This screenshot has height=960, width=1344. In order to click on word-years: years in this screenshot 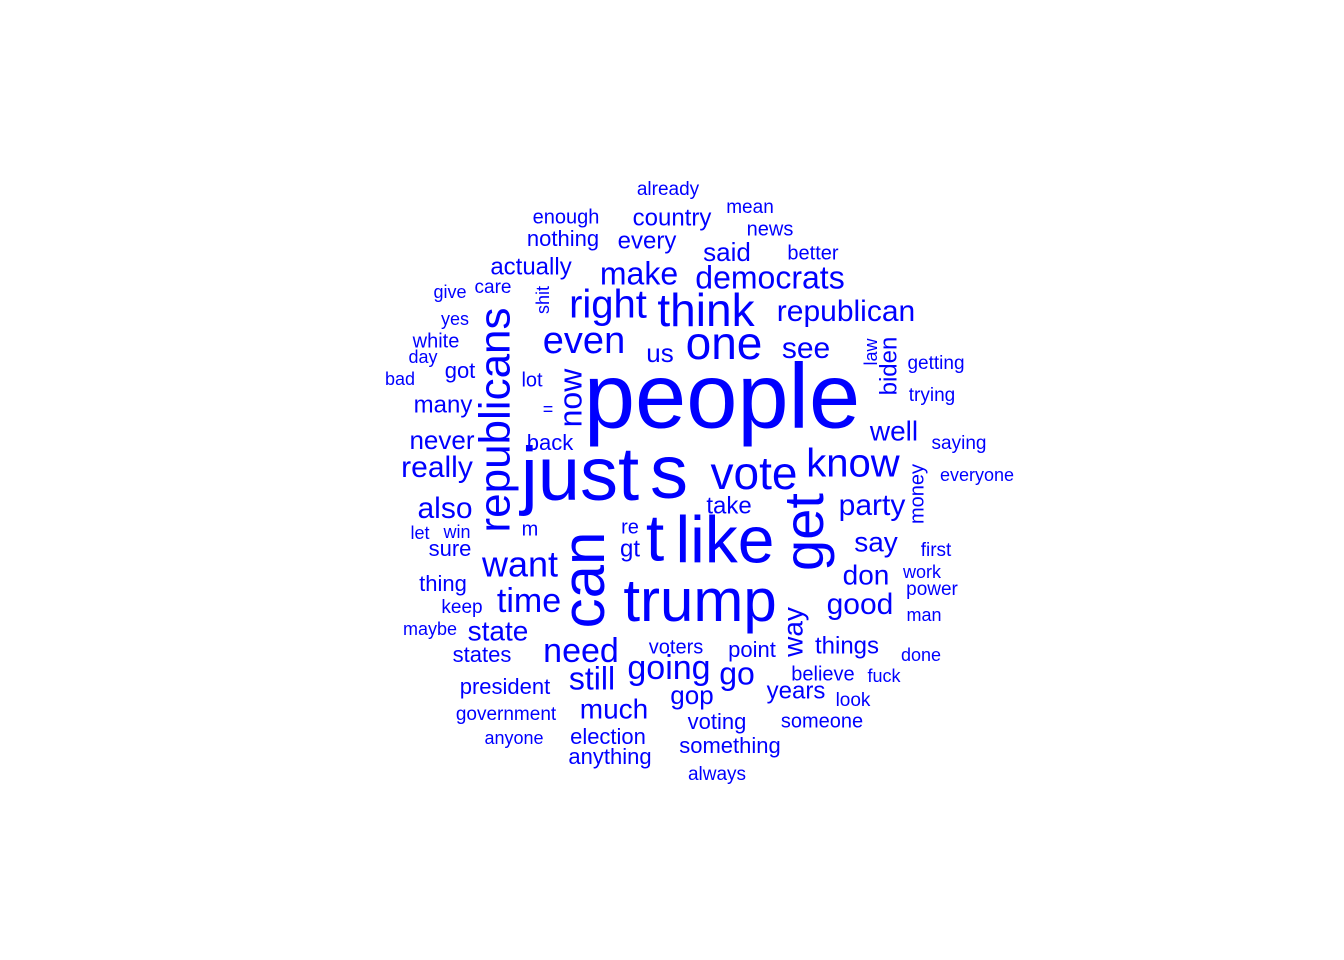, I will do `click(796, 690)`.